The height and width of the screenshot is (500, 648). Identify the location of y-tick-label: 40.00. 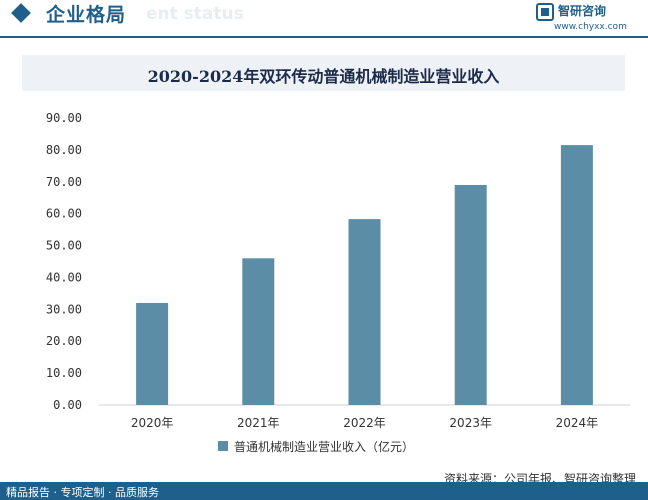
(64, 277).